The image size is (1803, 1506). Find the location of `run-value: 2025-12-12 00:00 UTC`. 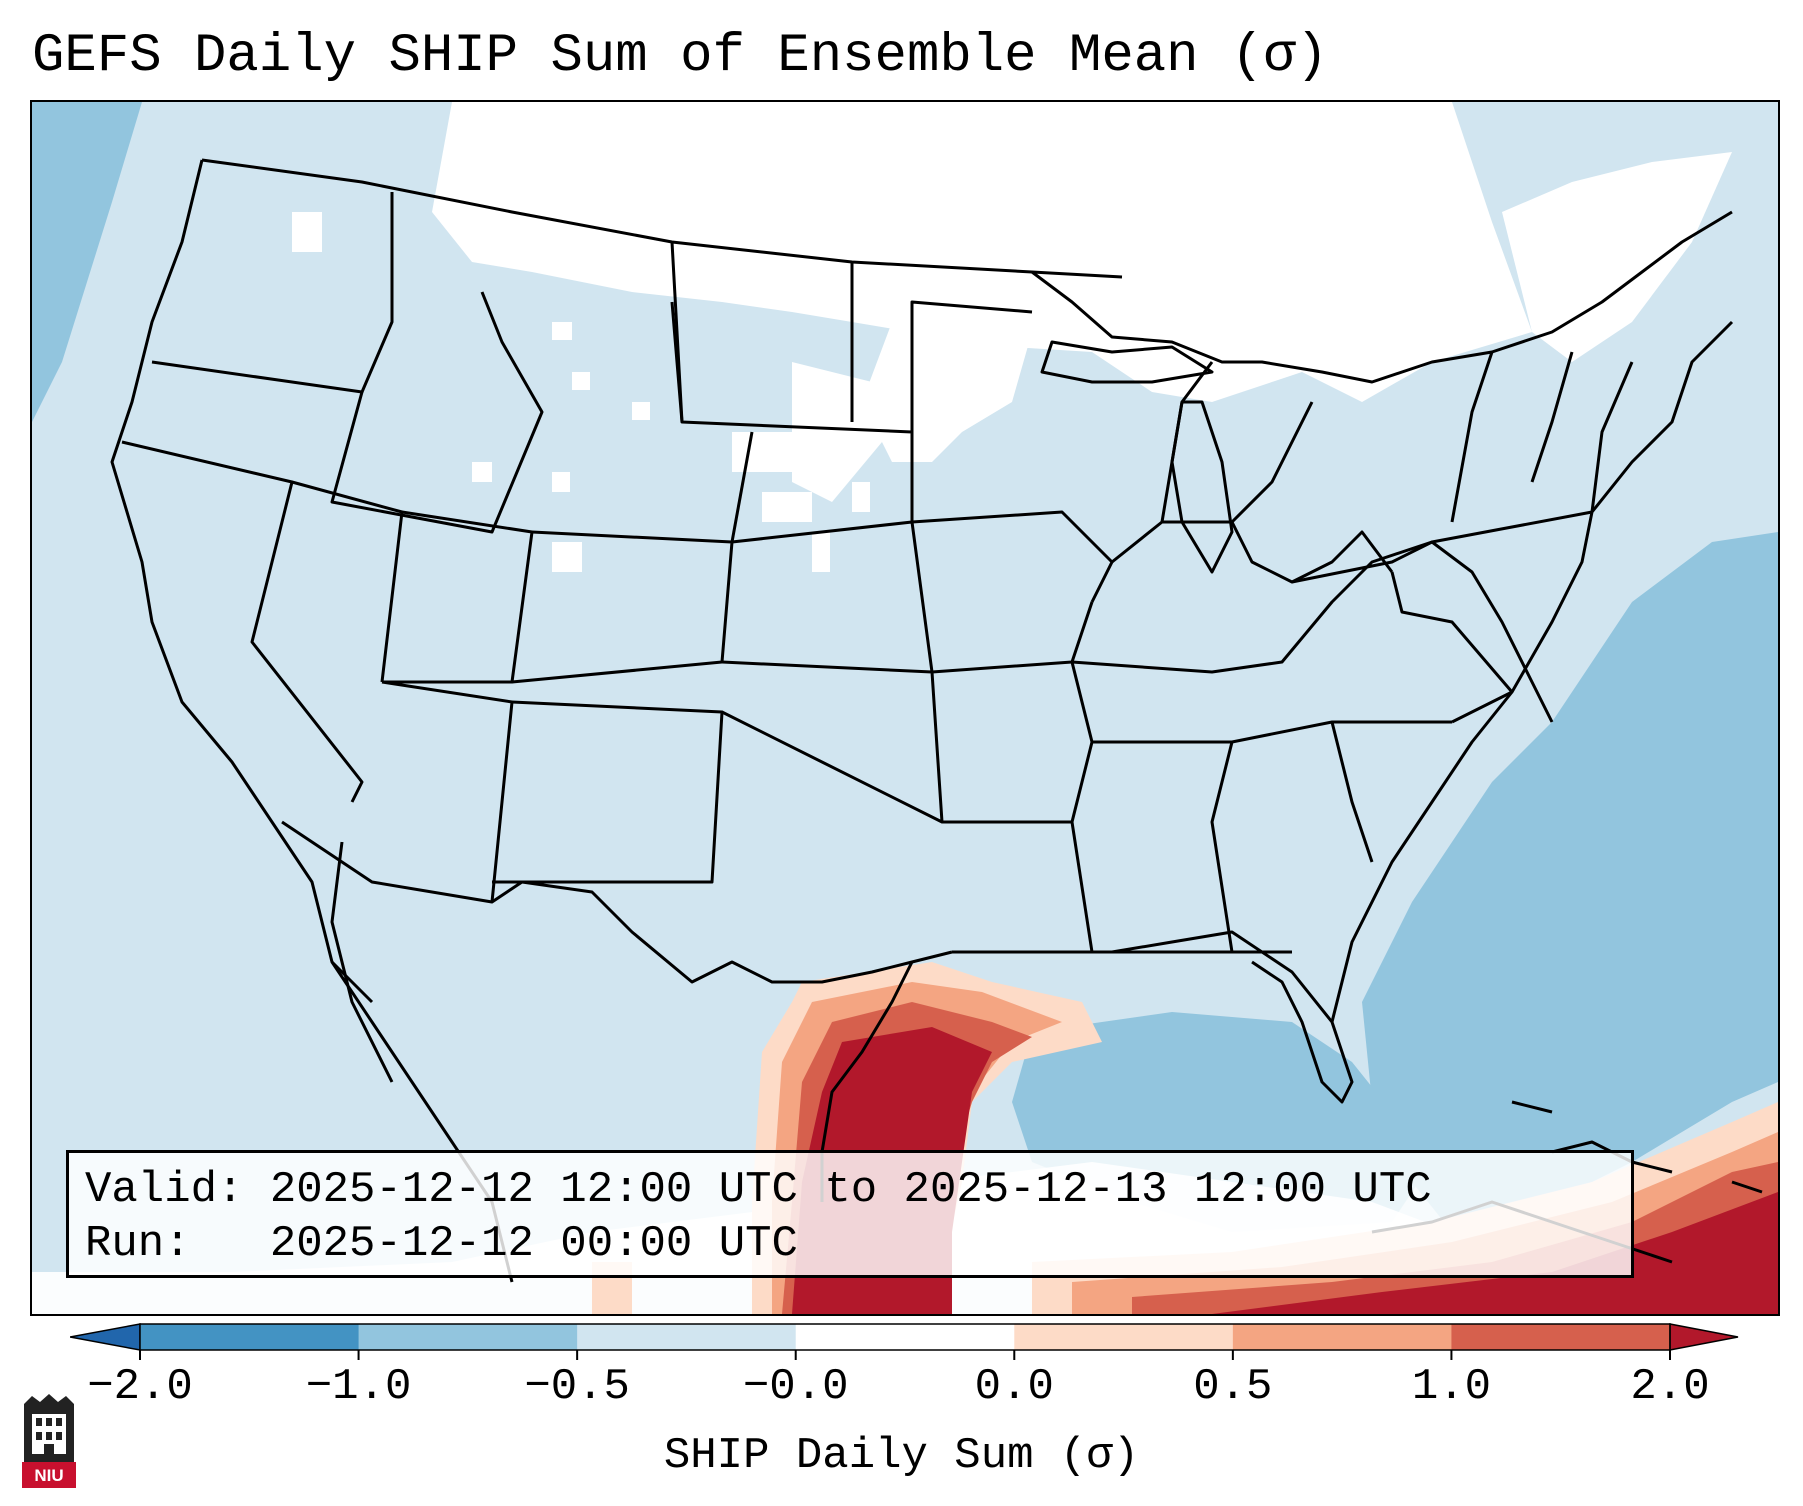

run-value: 2025-12-12 00:00 UTC is located at coordinates (533, 1244).